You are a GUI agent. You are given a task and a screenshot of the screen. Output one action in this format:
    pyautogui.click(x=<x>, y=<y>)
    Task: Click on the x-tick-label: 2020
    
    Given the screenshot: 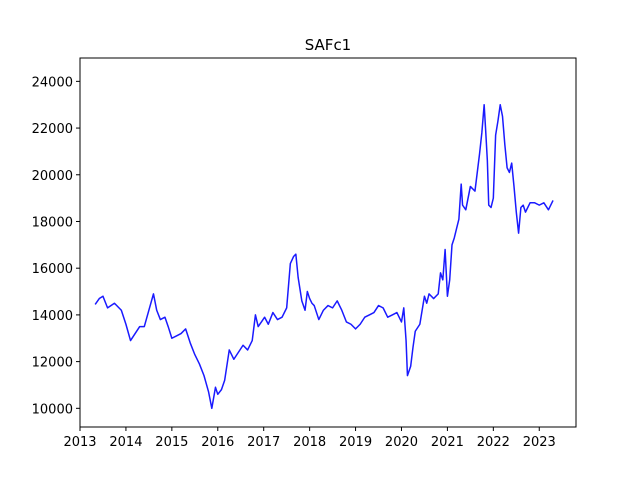 What is the action you would take?
    pyautogui.click(x=401, y=442)
    